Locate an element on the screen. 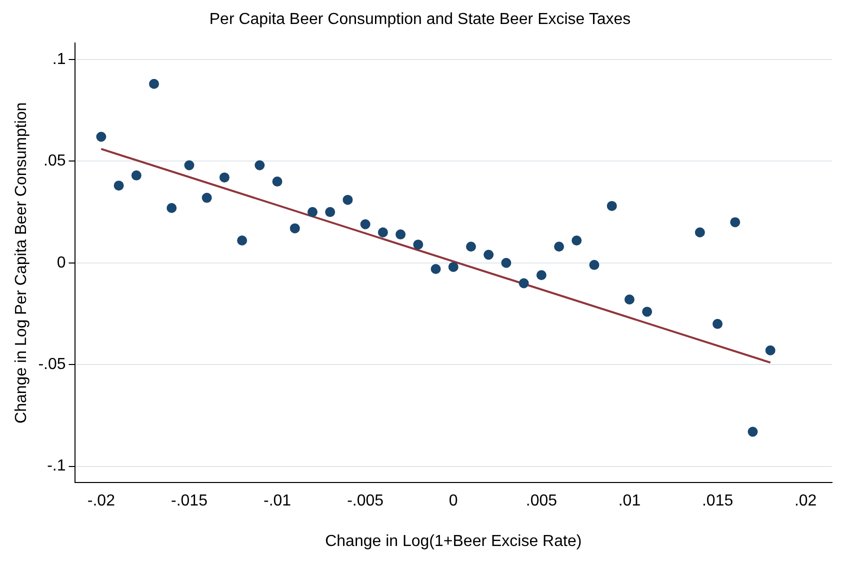 The image size is (848, 563). chart-title: Per Capita Beer Consumption and State Beer Excise Taxes is located at coordinates (420, 19).